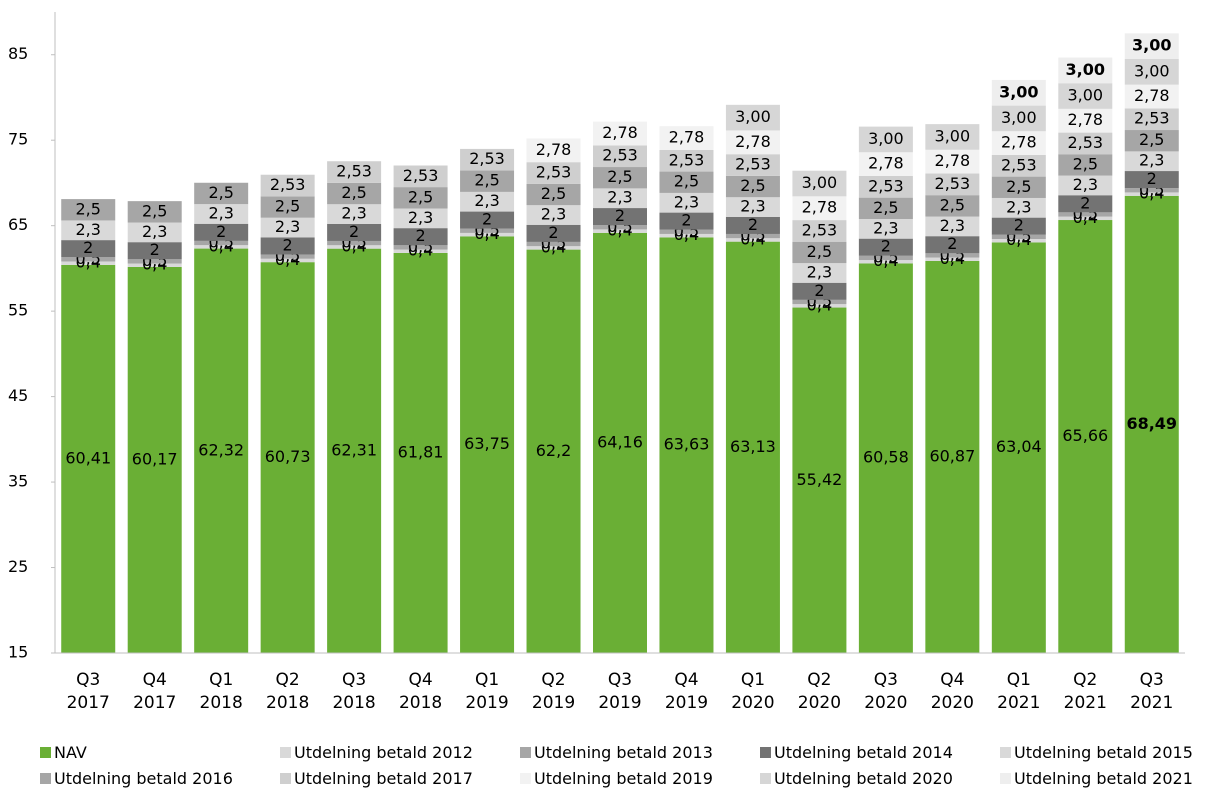 The width and height of the screenshot is (1218, 789). Describe the element at coordinates (620, 691) in the screenshot. I see `x-tick-label: Q3 2019` at that location.